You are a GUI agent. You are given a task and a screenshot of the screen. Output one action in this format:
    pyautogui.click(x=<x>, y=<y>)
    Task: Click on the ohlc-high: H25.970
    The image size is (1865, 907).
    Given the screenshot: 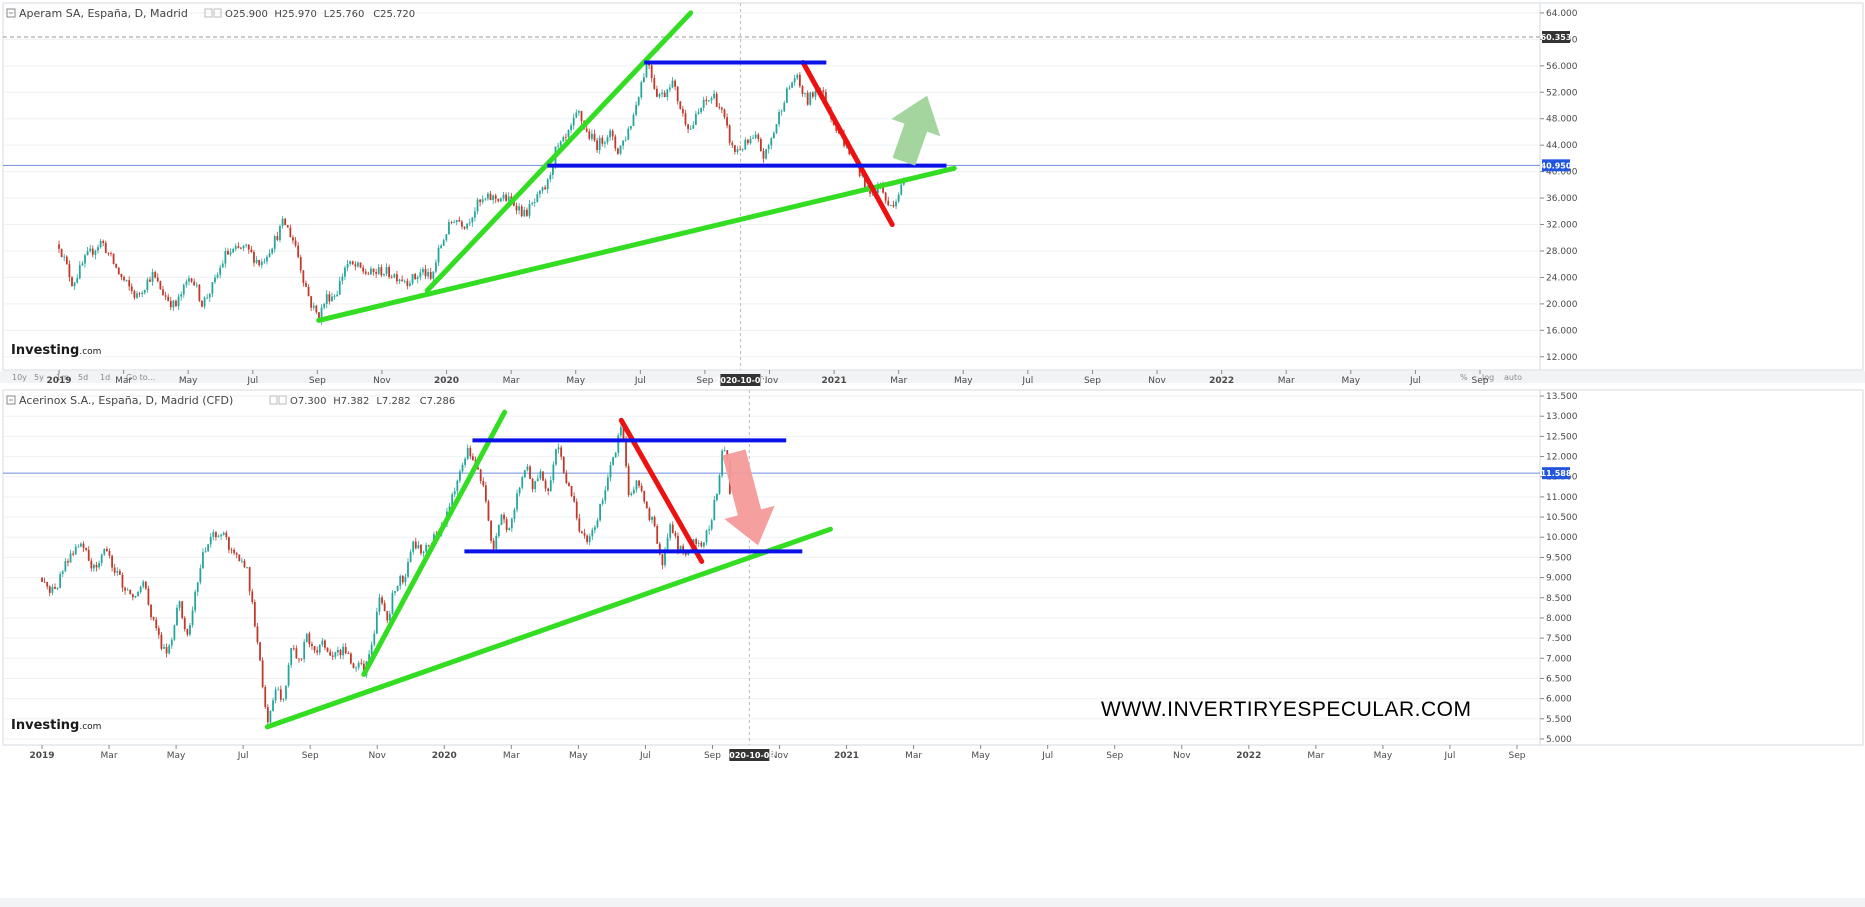 What is the action you would take?
    pyautogui.click(x=295, y=14)
    